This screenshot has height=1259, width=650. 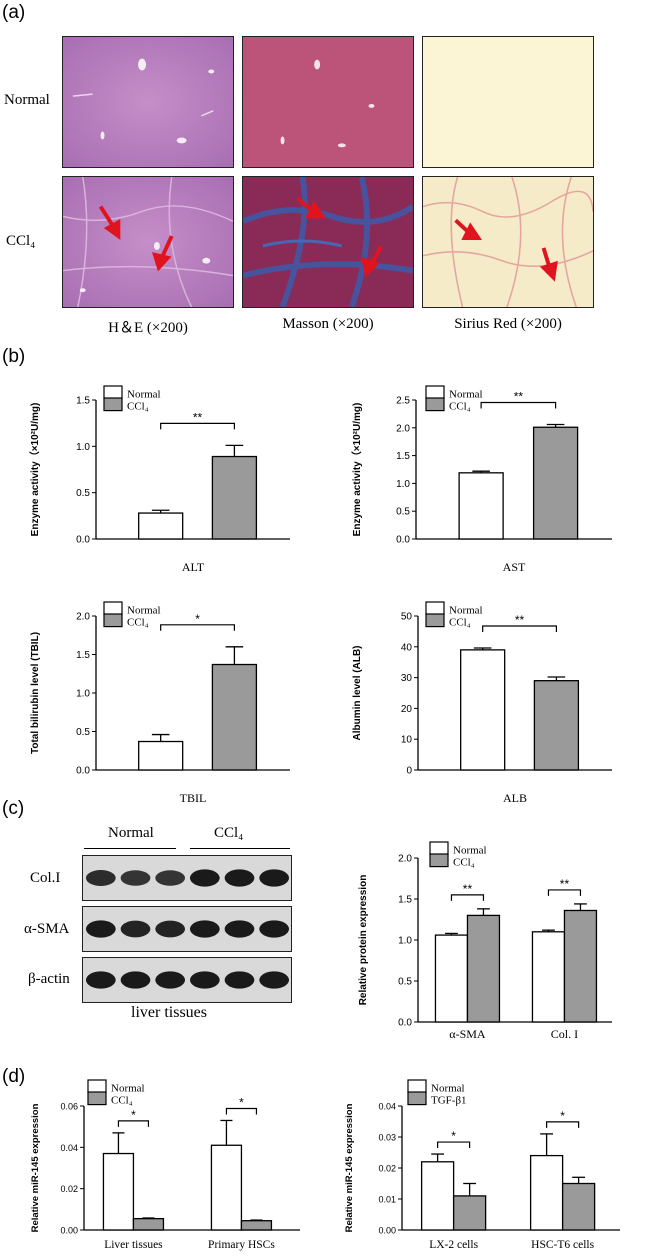 What do you see at coordinates (328, 324) in the screenshot?
I see `column-label-masson: Masson (×200)` at bounding box center [328, 324].